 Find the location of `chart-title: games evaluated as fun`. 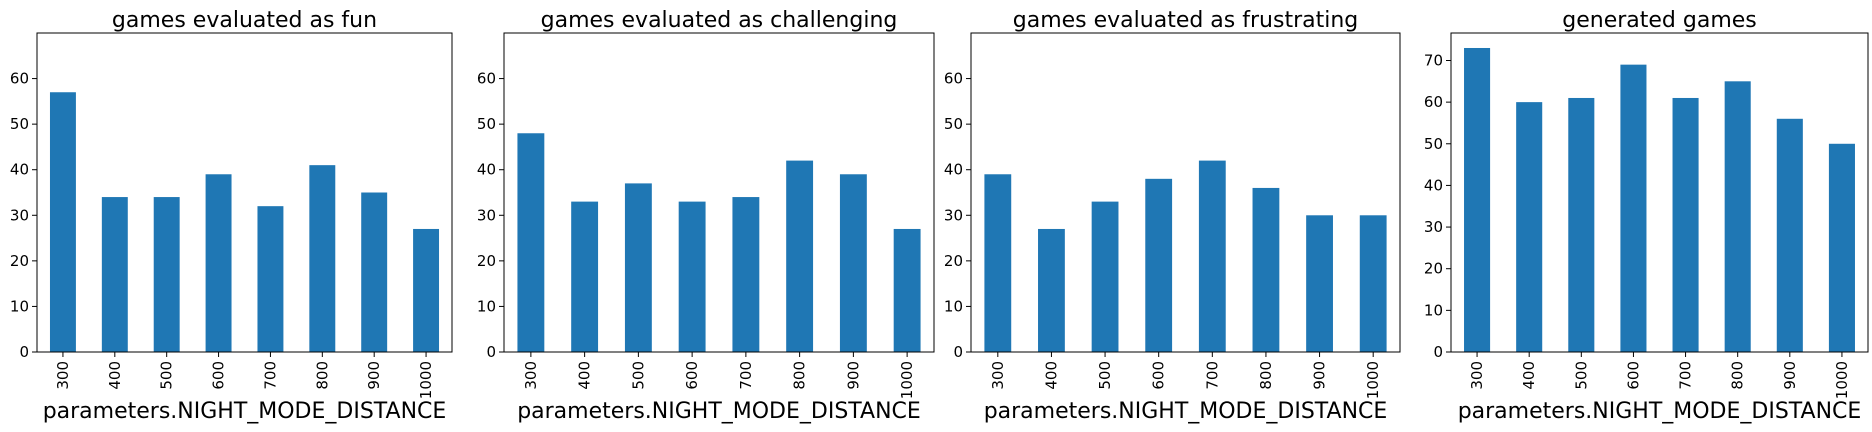

chart-title: games evaluated as fun is located at coordinates (244, 20).